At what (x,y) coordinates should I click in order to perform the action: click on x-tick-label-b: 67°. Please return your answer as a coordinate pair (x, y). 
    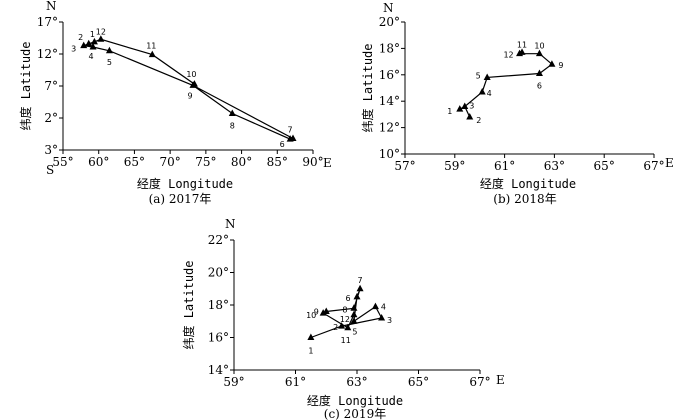
    Looking at the image, I should click on (653, 166).